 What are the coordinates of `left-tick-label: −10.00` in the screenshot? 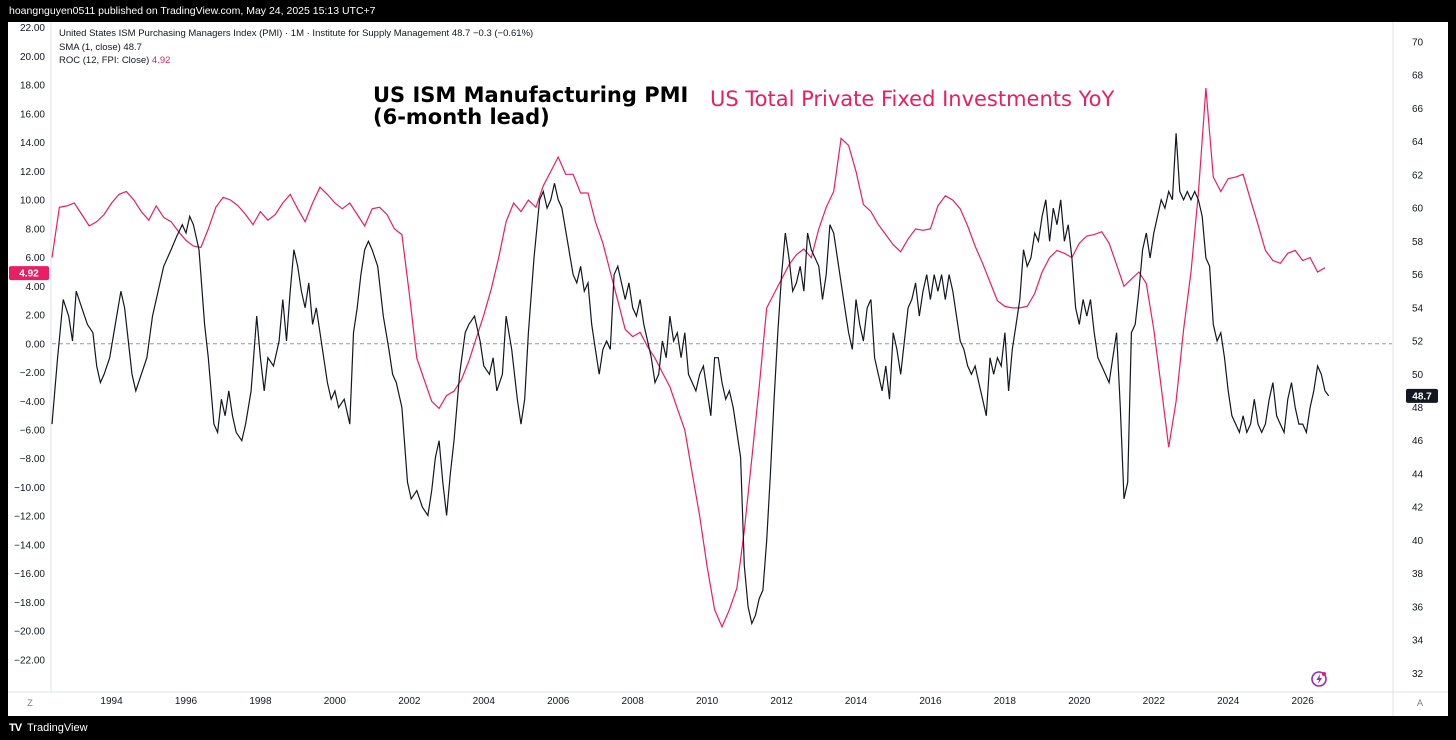 It's located at (29, 488).